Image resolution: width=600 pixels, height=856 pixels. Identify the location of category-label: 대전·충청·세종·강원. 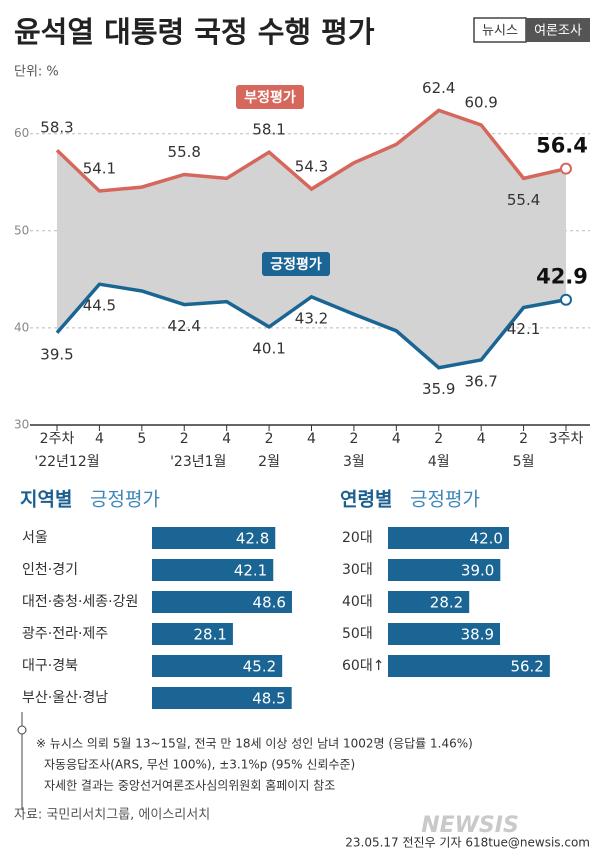
(80, 602).